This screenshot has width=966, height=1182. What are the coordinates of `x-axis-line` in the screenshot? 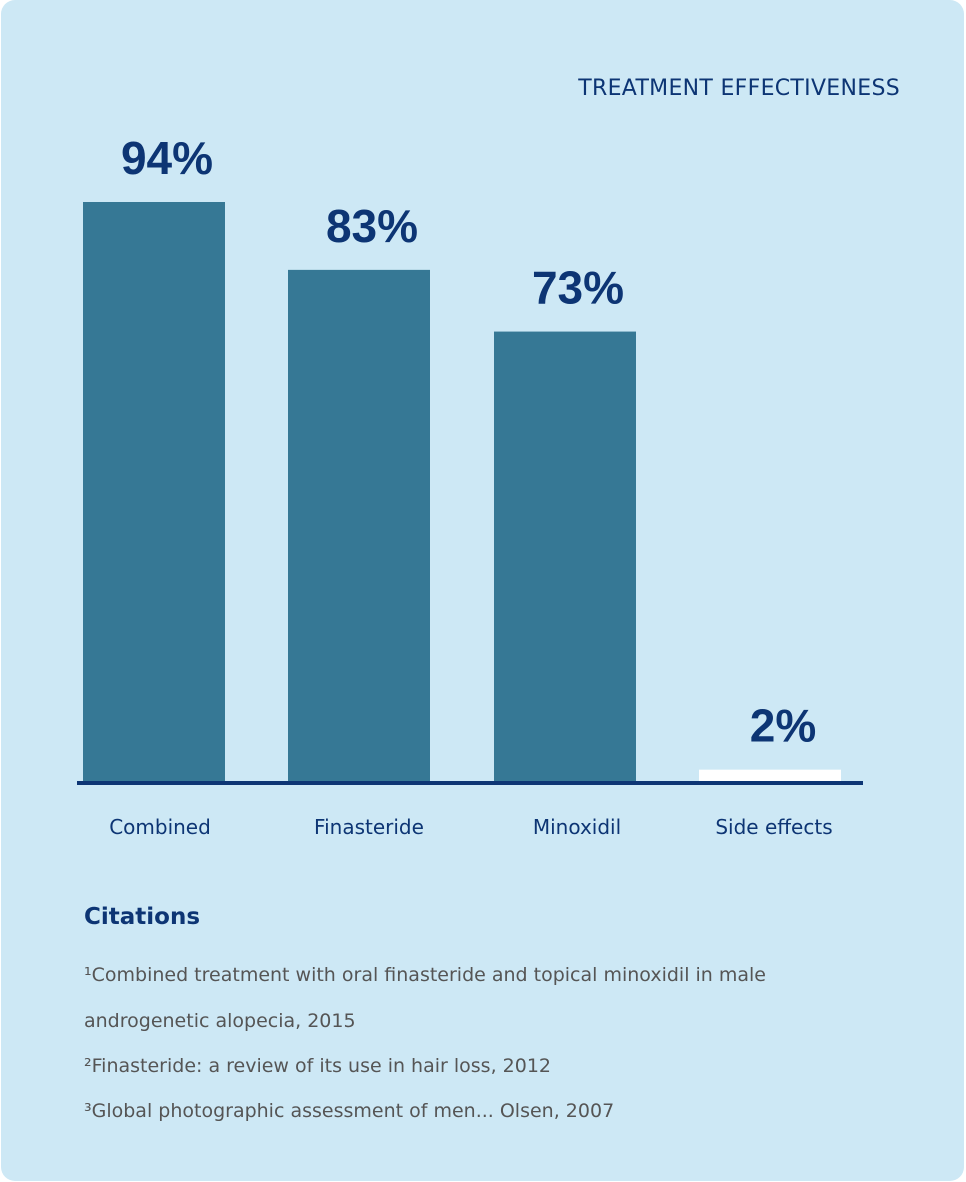 It's located at (470, 783).